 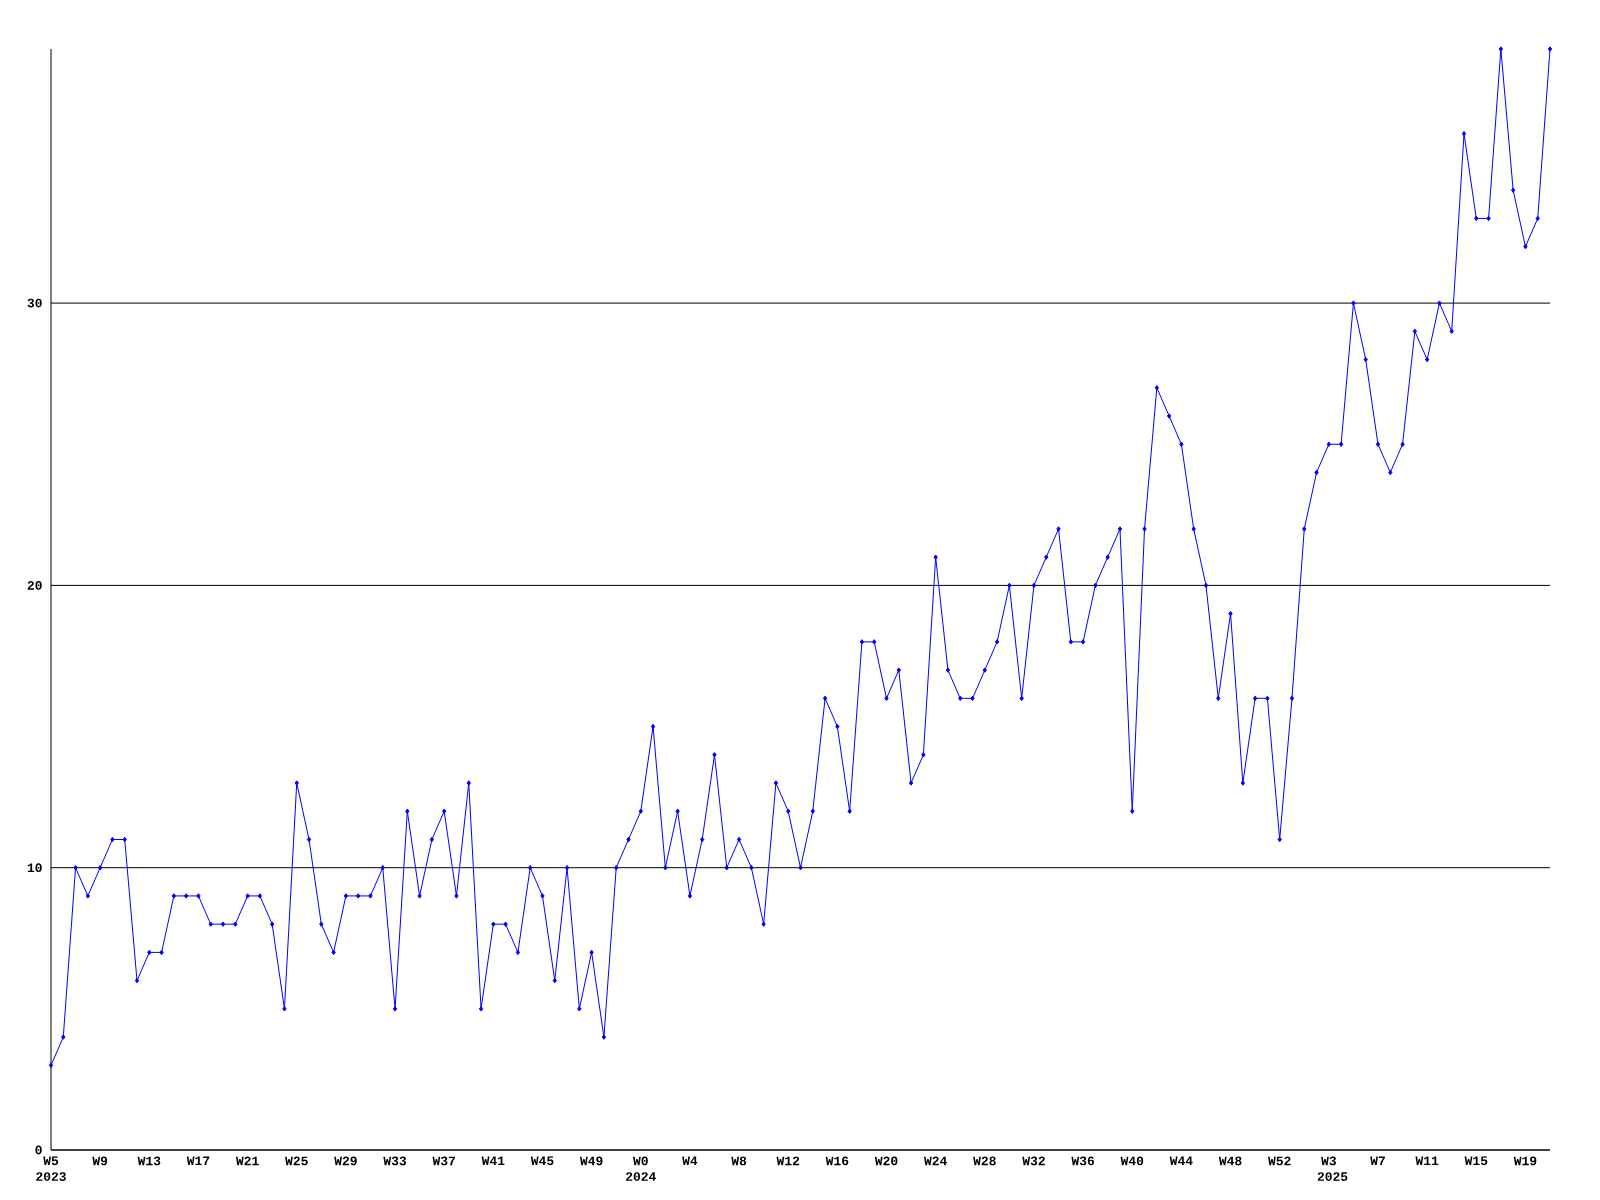 What do you see at coordinates (788, 1161) in the screenshot?
I see `x-tick-label: W12` at bounding box center [788, 1161].